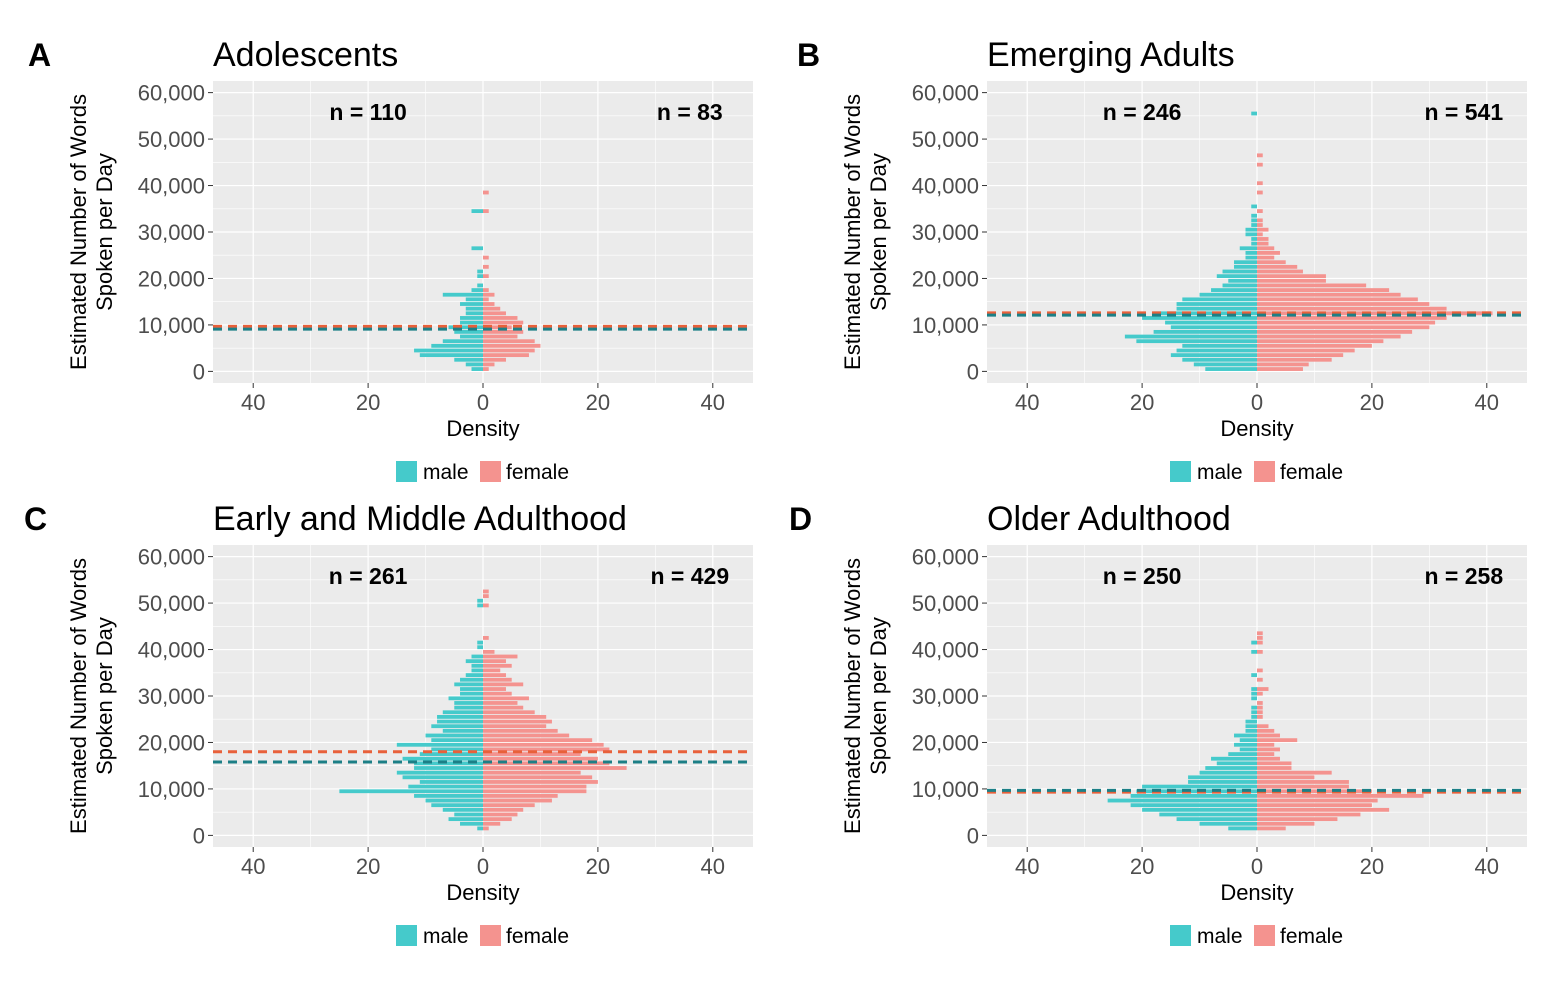  What do you see at coordinates (446, 472) in the screenshot?
I see `legend-male-label: male` at bounding box center [446, 472].